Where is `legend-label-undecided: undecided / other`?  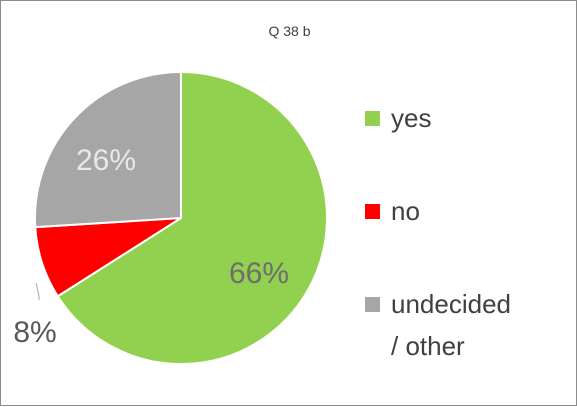
legend-label-undecided: undecided / other is located at coordinates (451, 325).